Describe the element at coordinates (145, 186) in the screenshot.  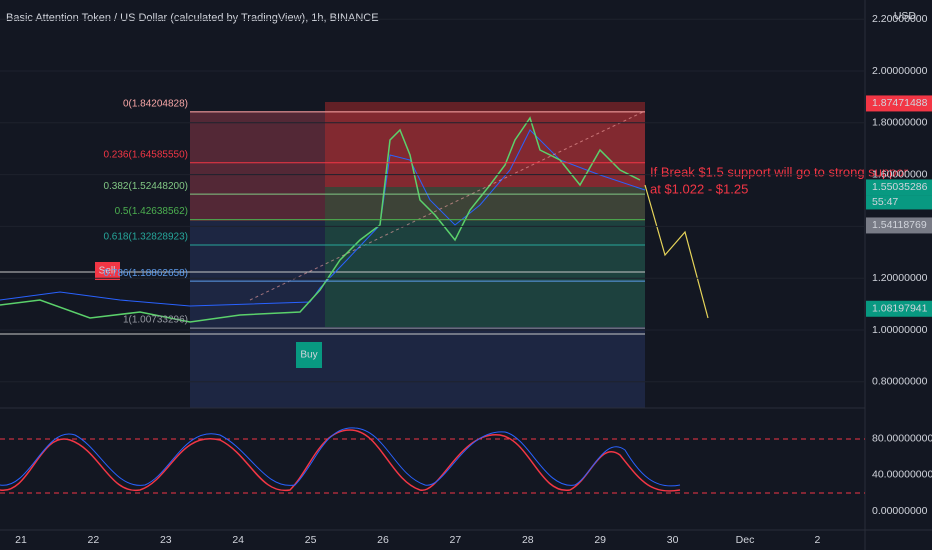
I see `fib-label: 0.382(1.52448200)` at that location.